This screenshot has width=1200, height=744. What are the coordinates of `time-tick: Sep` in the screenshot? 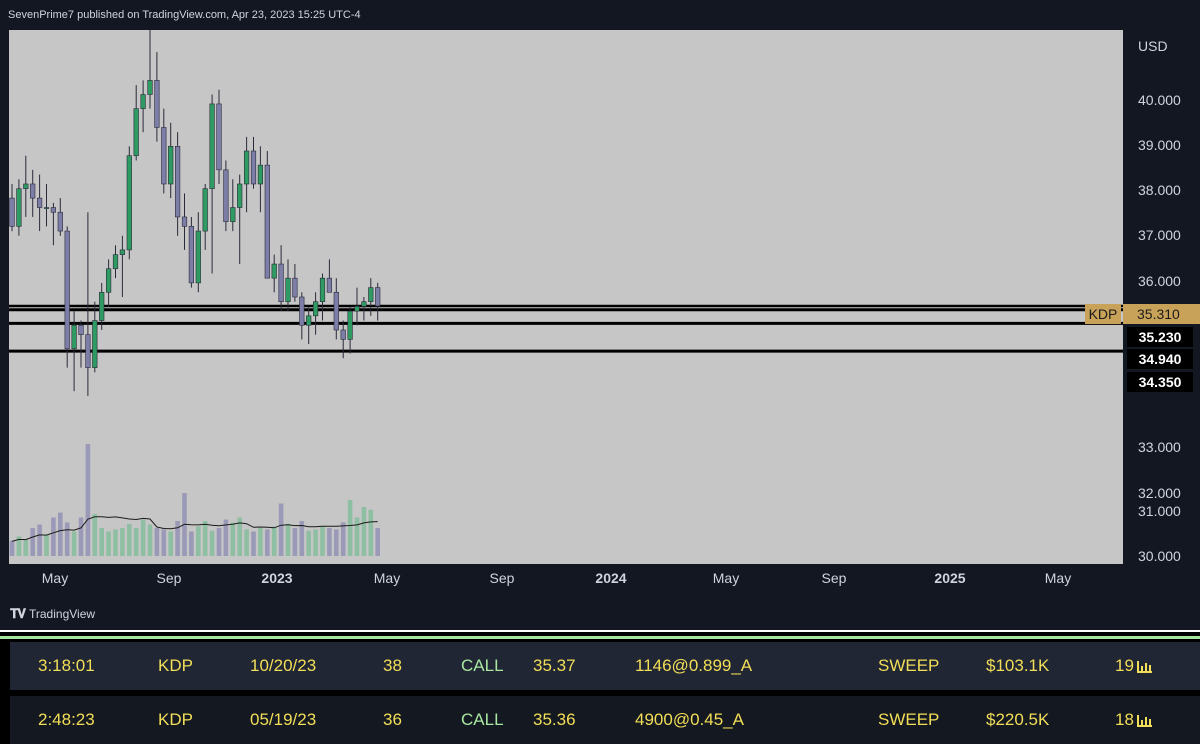 It's located at (169, 578).